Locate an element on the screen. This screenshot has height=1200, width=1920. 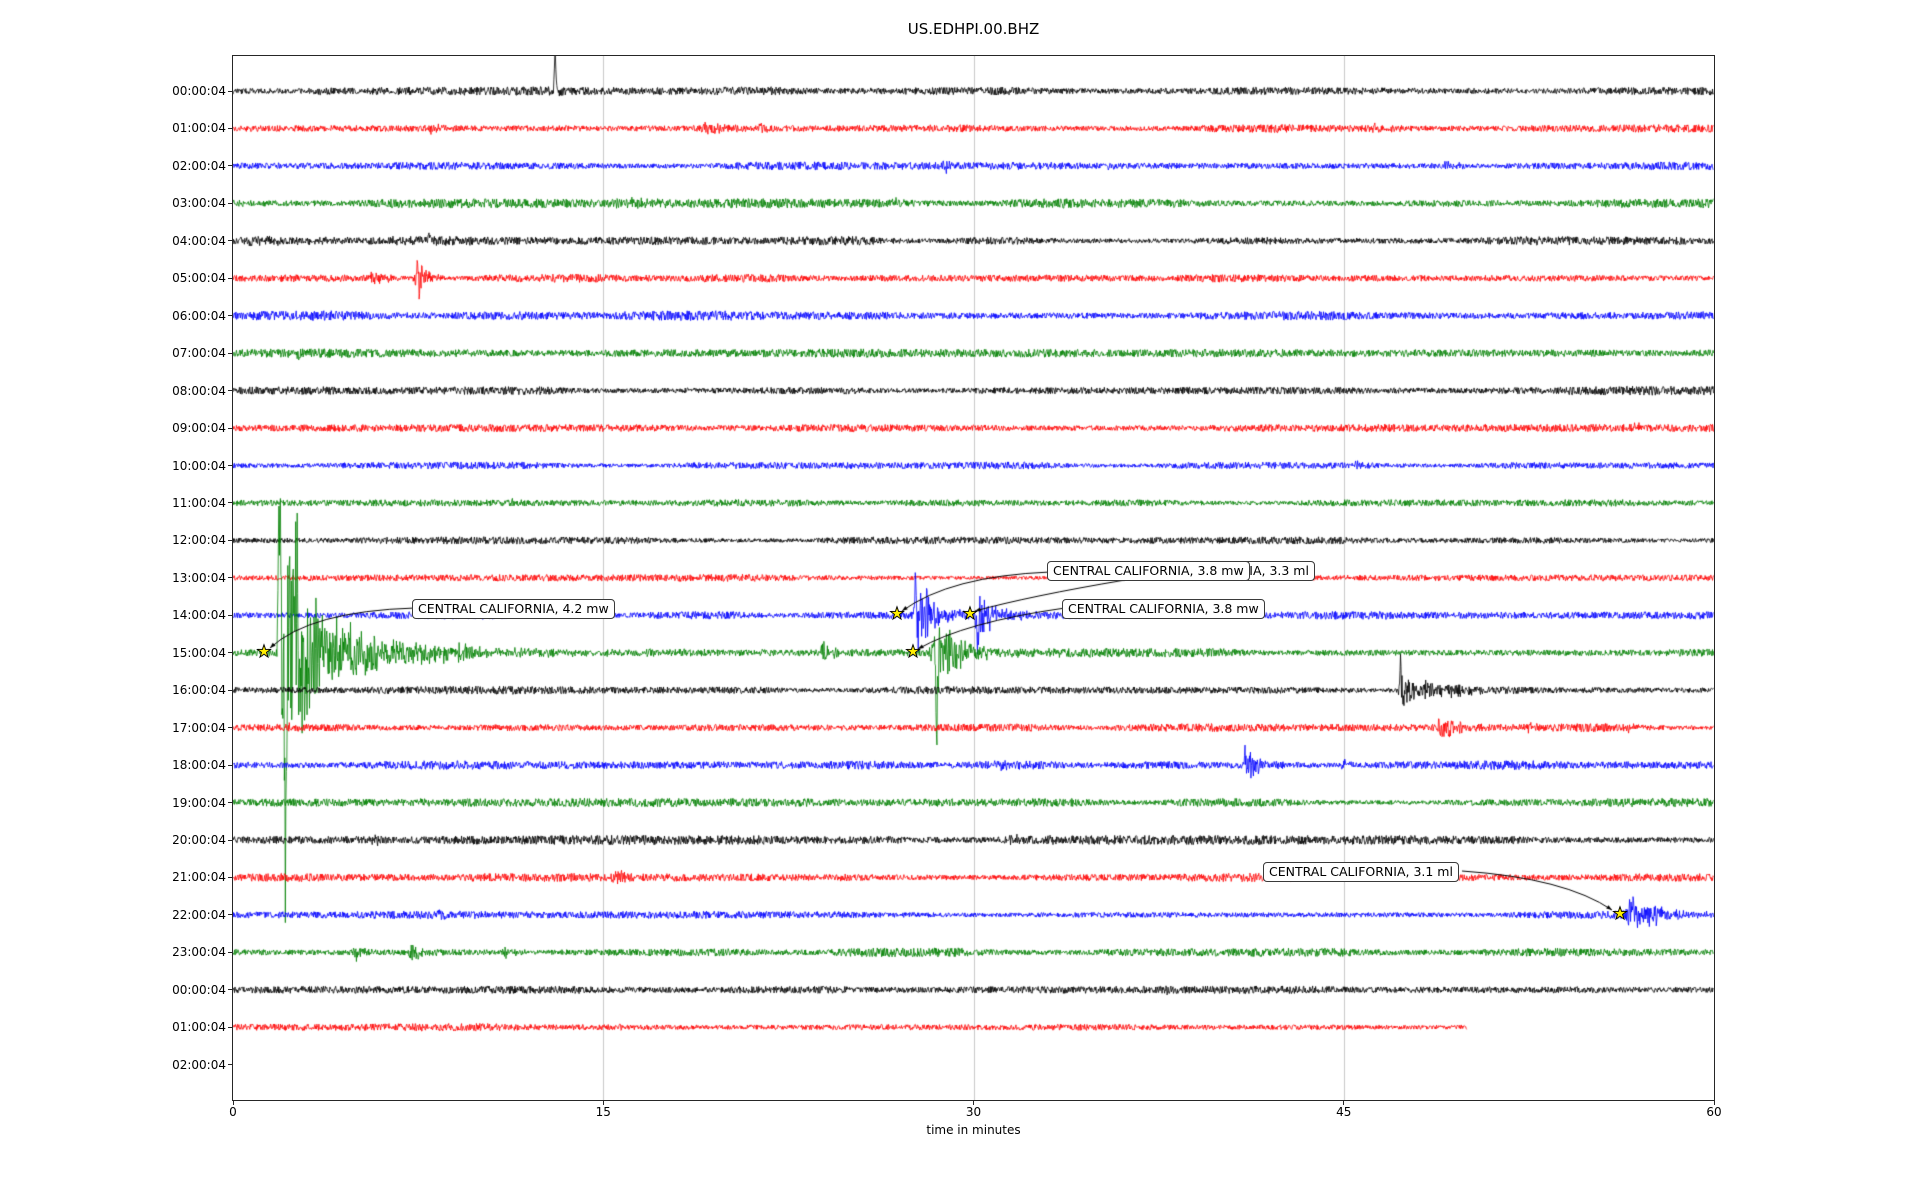
time-label: 19:00:04 is located at coordinates (199, 802).